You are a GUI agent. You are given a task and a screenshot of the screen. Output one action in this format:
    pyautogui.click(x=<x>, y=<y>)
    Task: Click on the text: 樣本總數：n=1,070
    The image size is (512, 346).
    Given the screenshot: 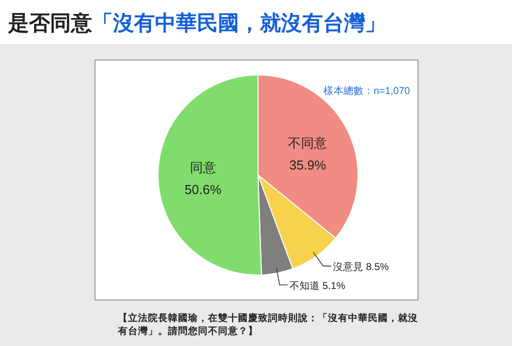 What is the action you would take?
    pyautogui.click(x=367, y=91)
    